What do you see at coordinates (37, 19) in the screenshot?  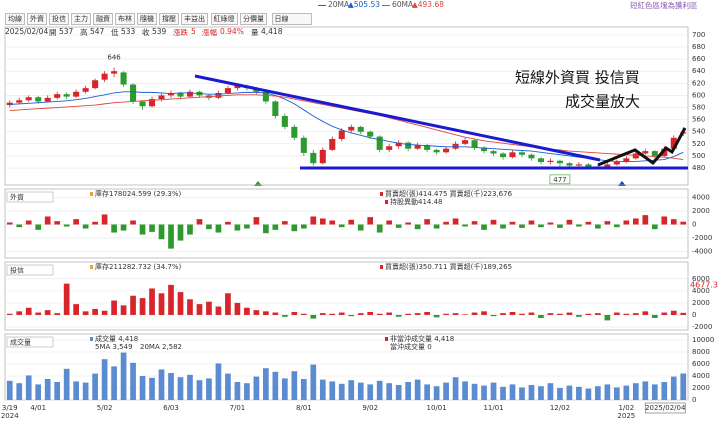 I see `toolbar-button: 外資` at bounding box center [37, 19].